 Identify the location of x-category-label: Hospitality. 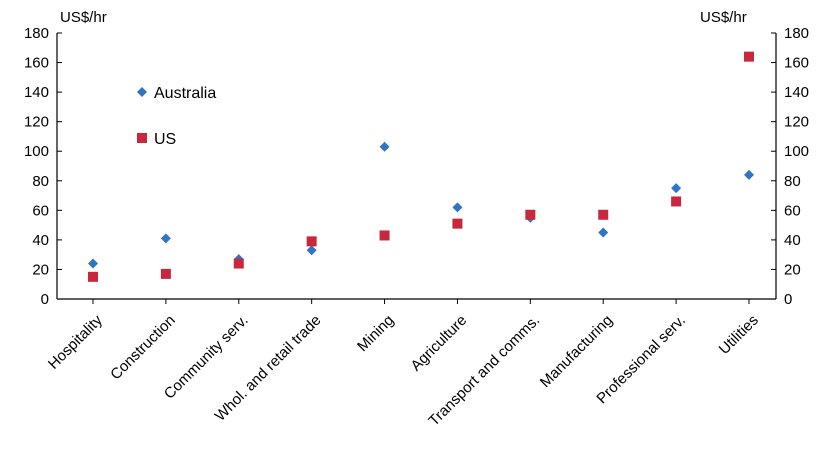
(75, 341).